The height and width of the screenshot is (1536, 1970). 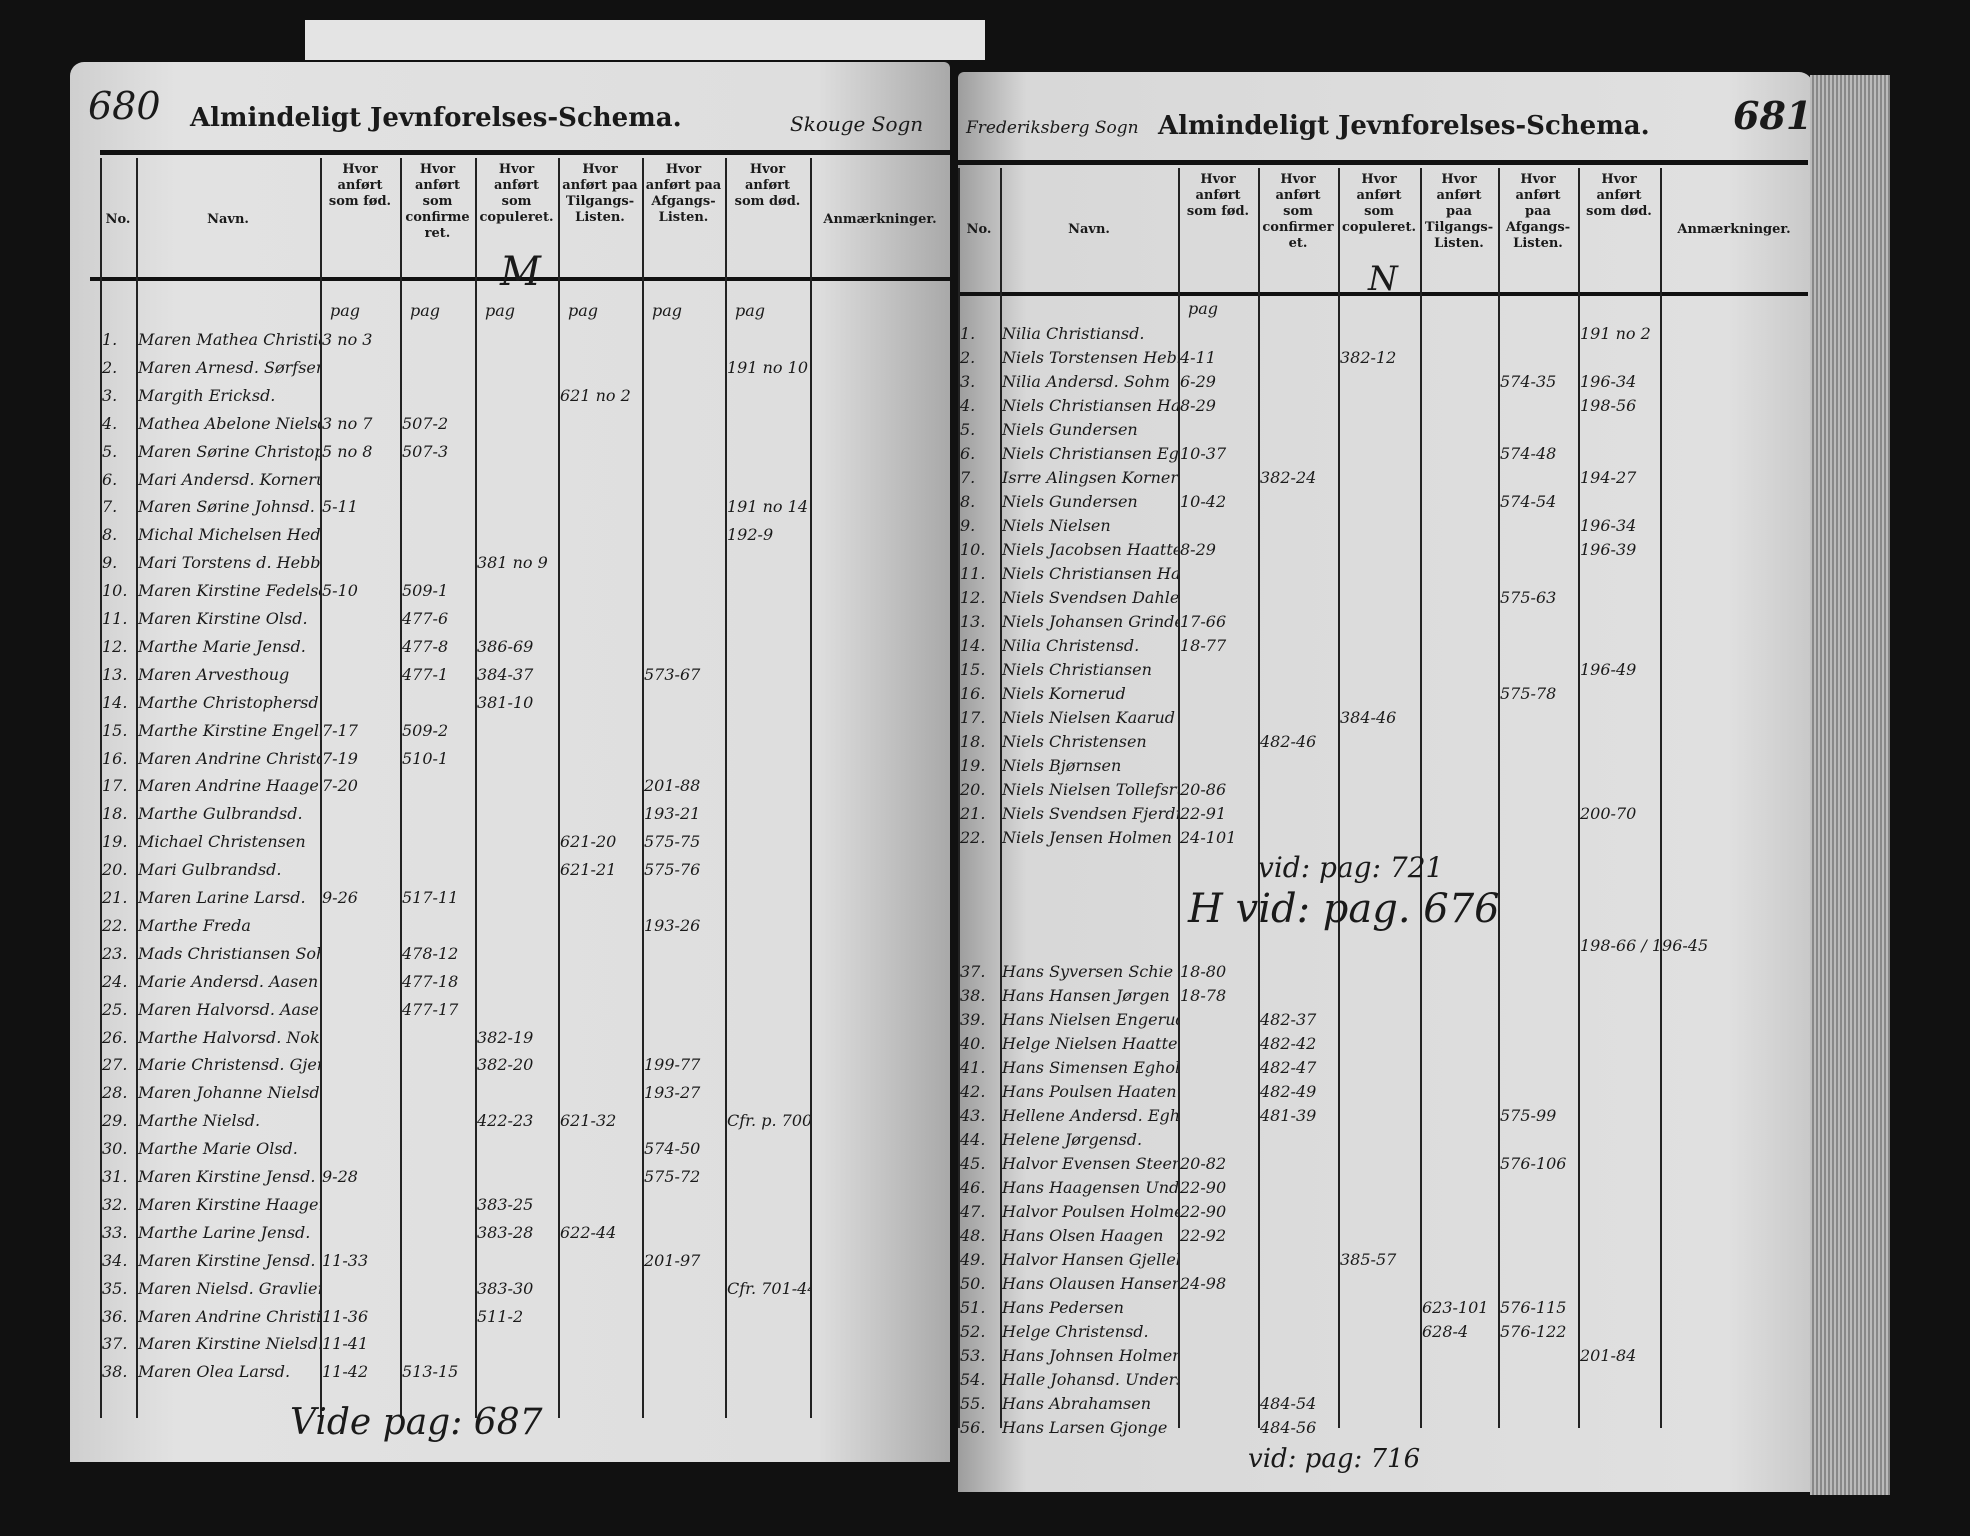 I want to click on cell-departures: 574-50, so click(x=672, y=1149).